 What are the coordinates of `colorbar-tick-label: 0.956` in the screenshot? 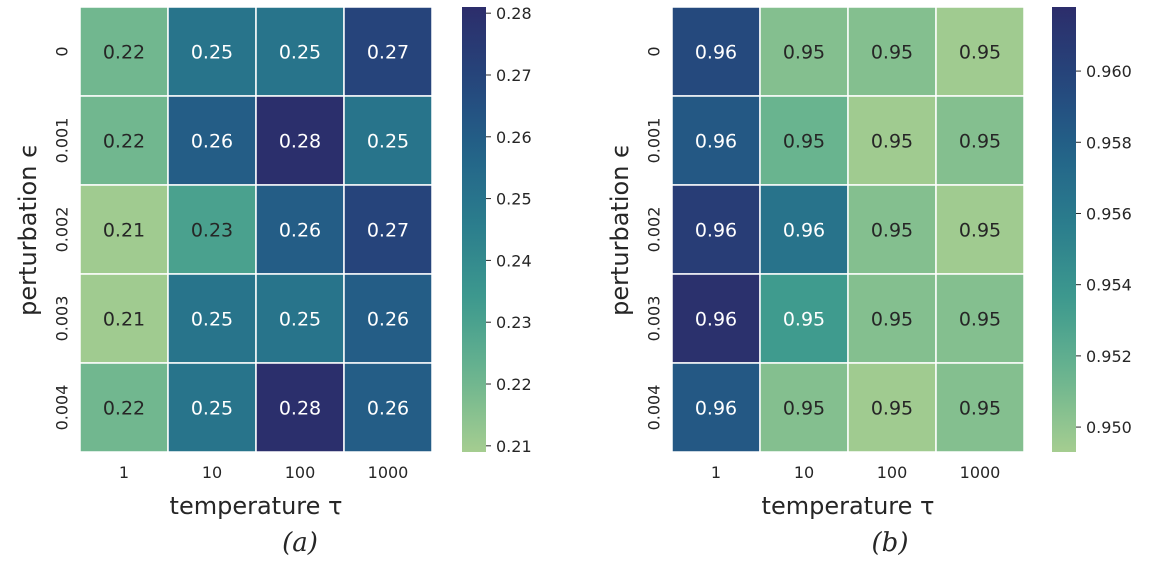 It's located at (1109, 213).